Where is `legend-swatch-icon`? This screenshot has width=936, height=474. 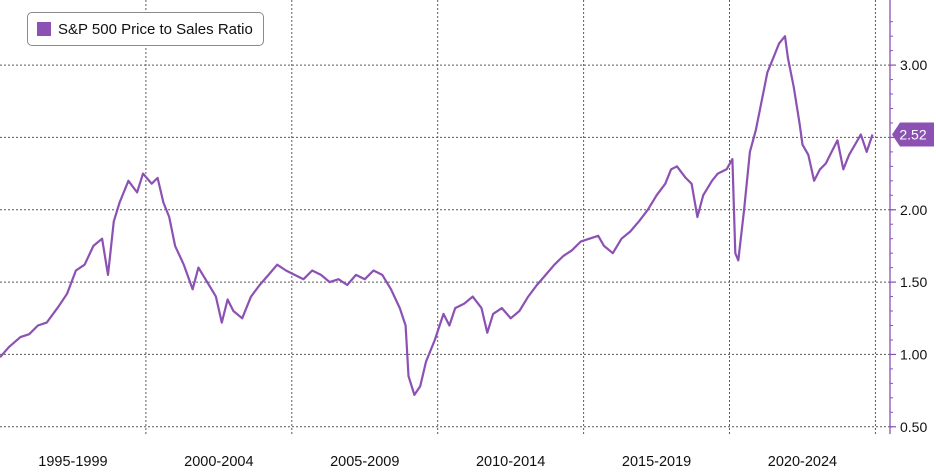 legend-swatch-icon is located at coordinates (44, 29).